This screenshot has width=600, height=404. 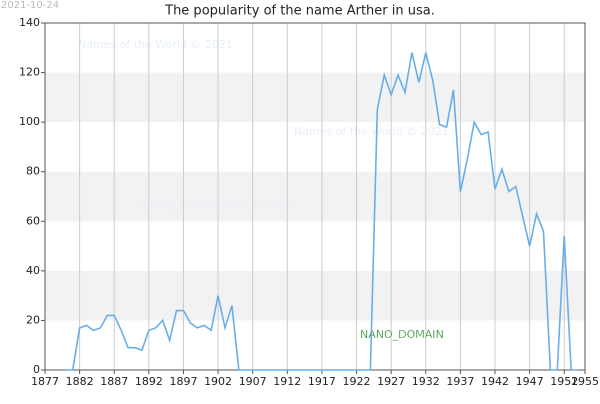 What do you see at coordinates (114, 381) in the screenshot?
I see `x-tick-label: 1887` at bounding box center [114, 381].